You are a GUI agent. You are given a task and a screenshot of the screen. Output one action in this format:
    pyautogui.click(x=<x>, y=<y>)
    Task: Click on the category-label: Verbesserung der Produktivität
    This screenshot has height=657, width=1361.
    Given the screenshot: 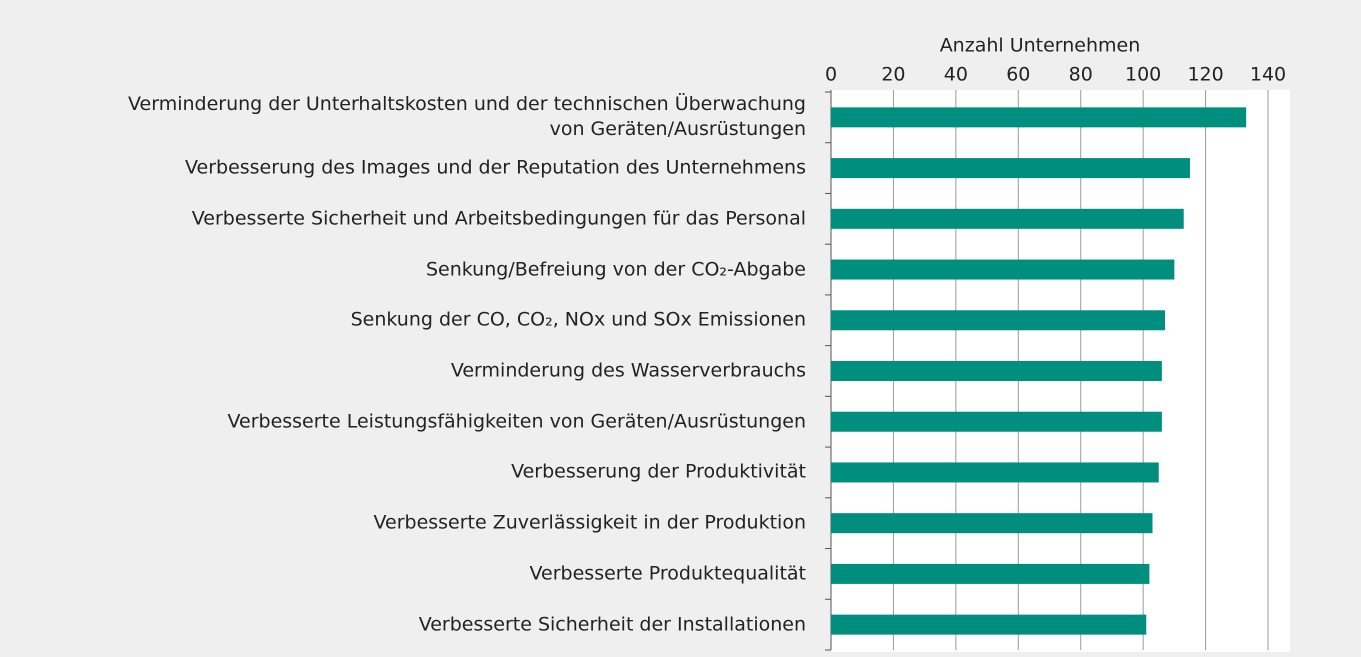 What is the action you would take?
    pyautogui.click(x=658, y=471)
    